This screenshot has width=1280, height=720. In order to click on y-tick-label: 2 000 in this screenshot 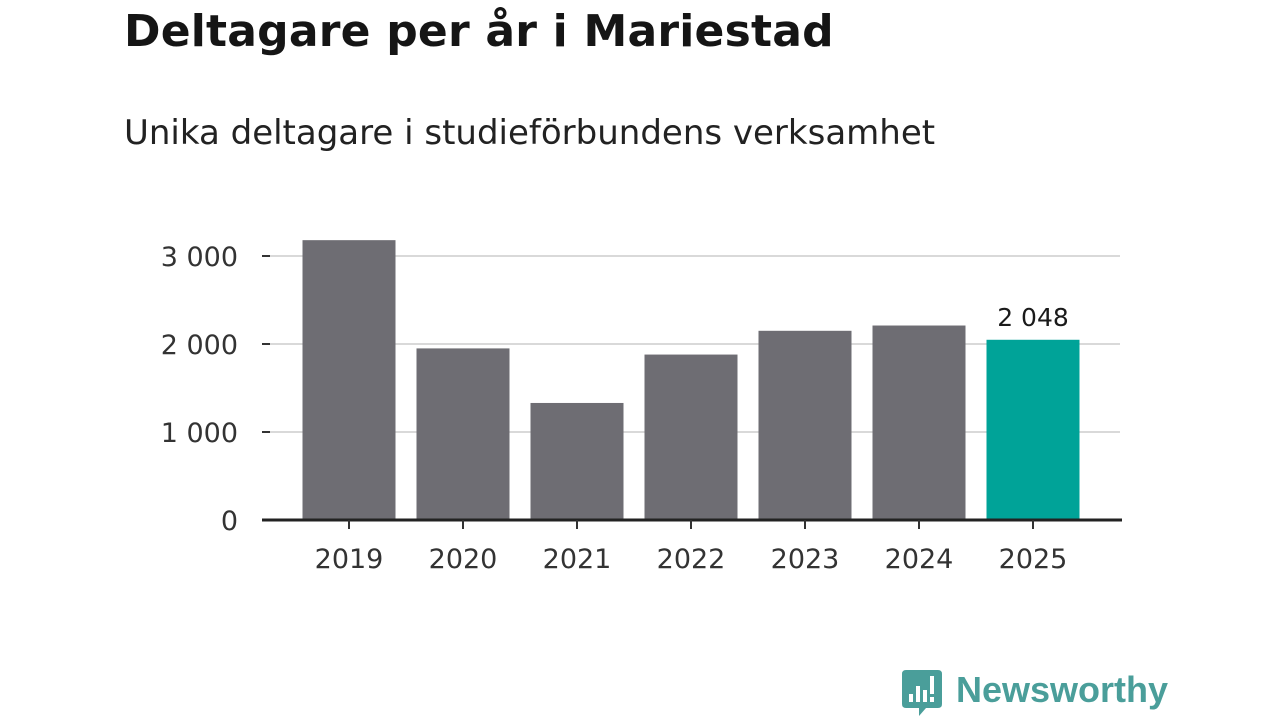, I will do `click(199, 345)`.